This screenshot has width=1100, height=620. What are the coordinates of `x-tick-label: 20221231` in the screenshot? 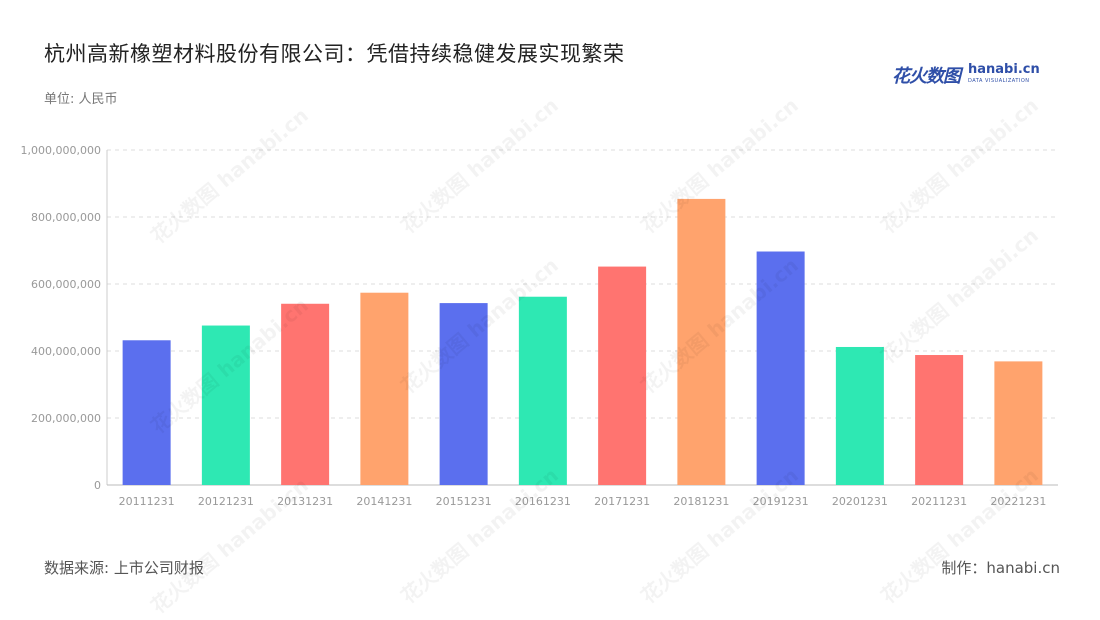 It's located at (1018, 501).